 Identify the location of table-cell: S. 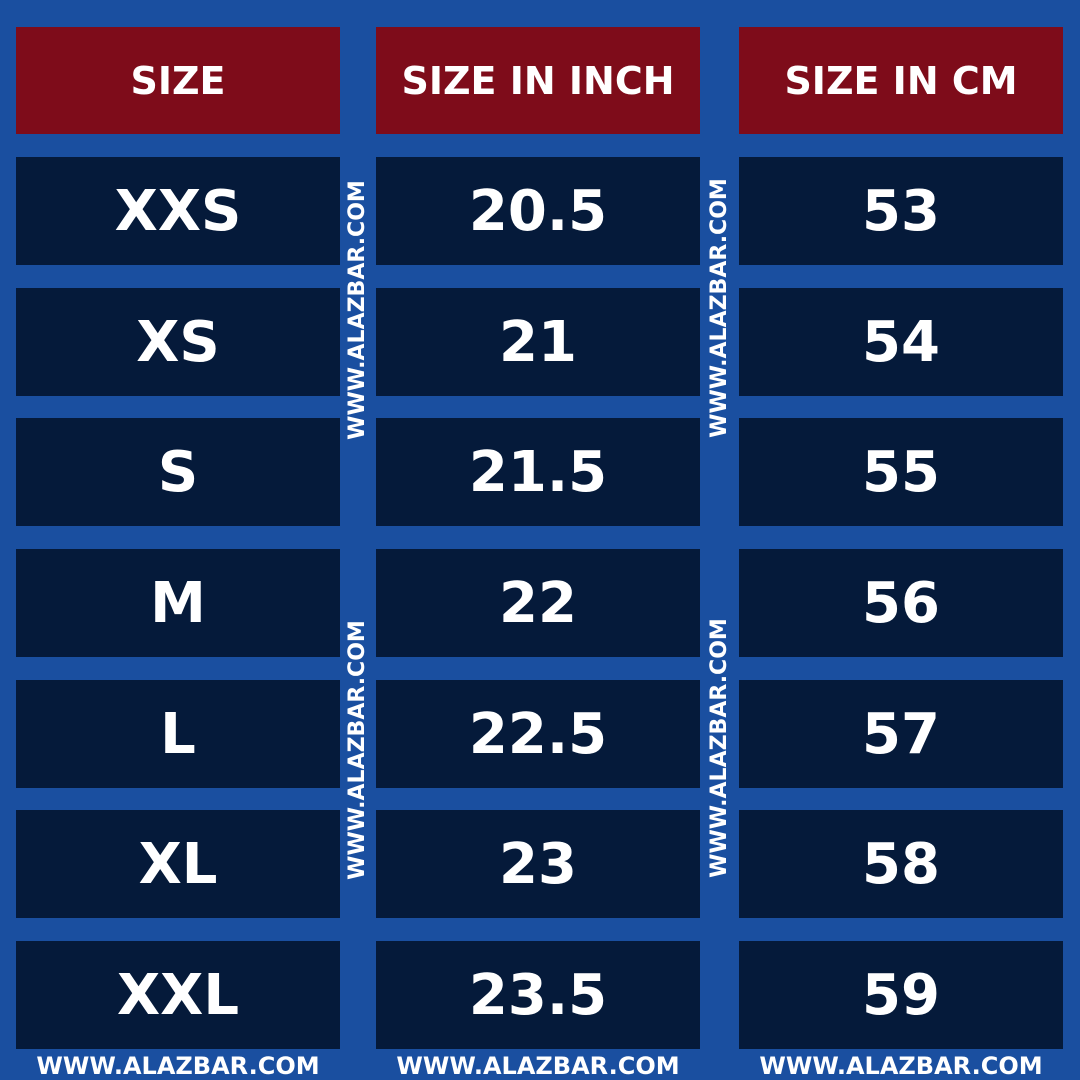
(178, 472).